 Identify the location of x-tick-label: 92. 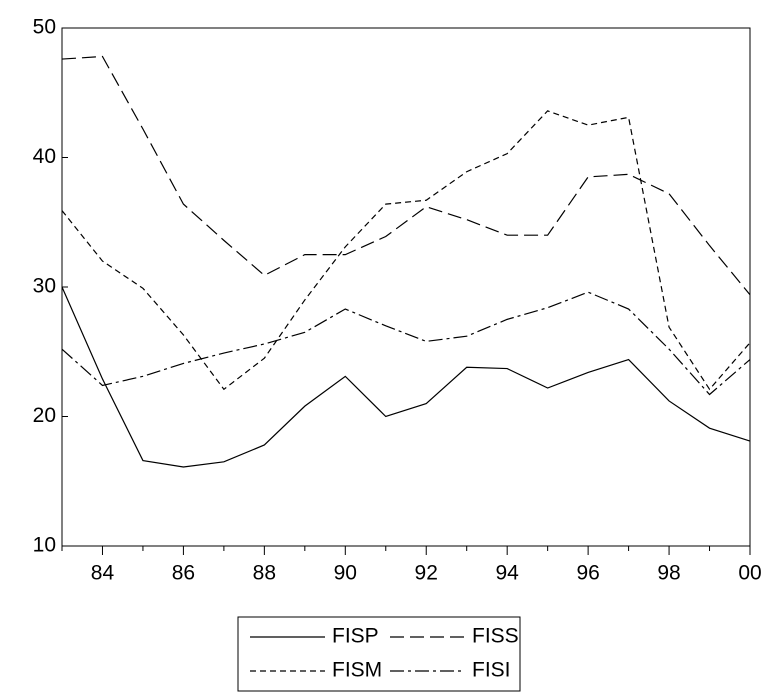
(426, 573).